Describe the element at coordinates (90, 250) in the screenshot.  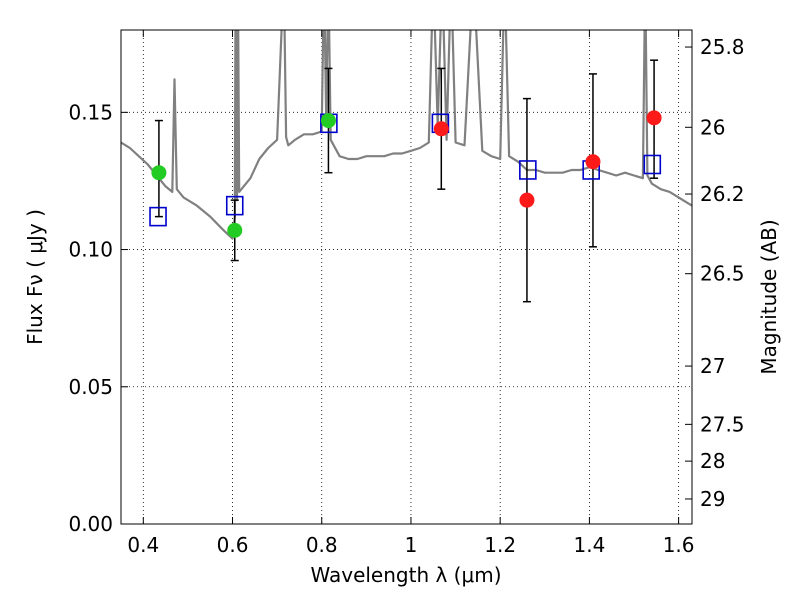
I see `y-tick-label: 0.10` at that location.